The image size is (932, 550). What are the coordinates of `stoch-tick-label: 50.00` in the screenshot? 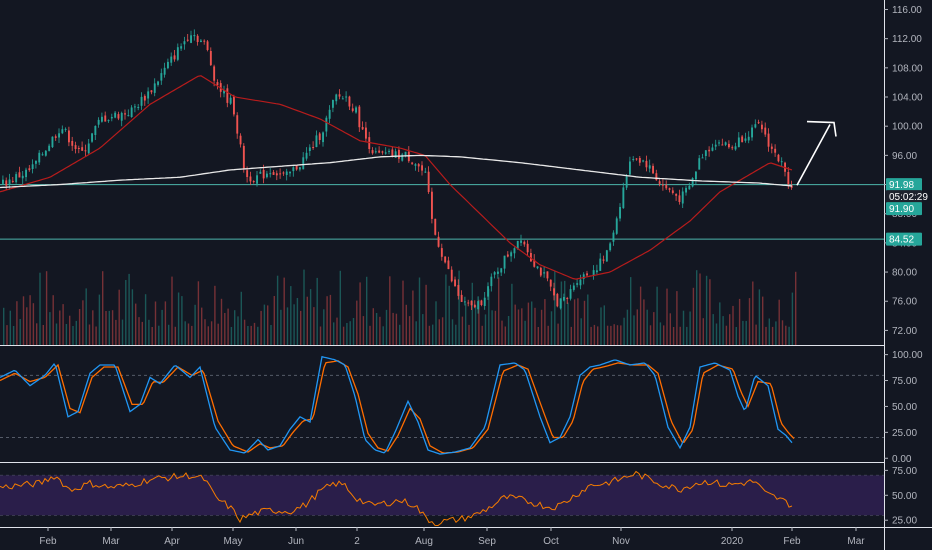 It's located at (904, 407).